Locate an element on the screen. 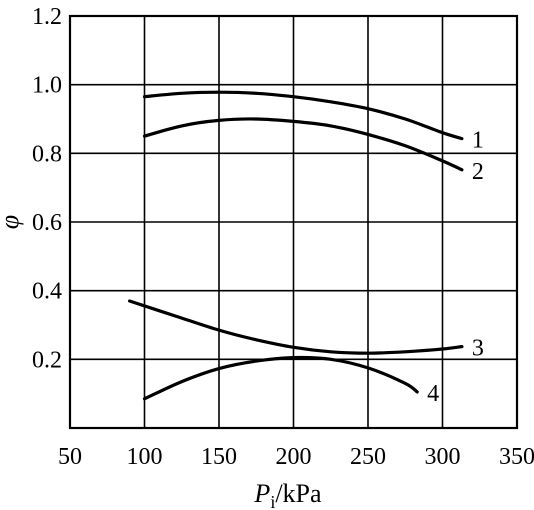  y-tick-label: 1.2 is located at coordinates (47, 17).